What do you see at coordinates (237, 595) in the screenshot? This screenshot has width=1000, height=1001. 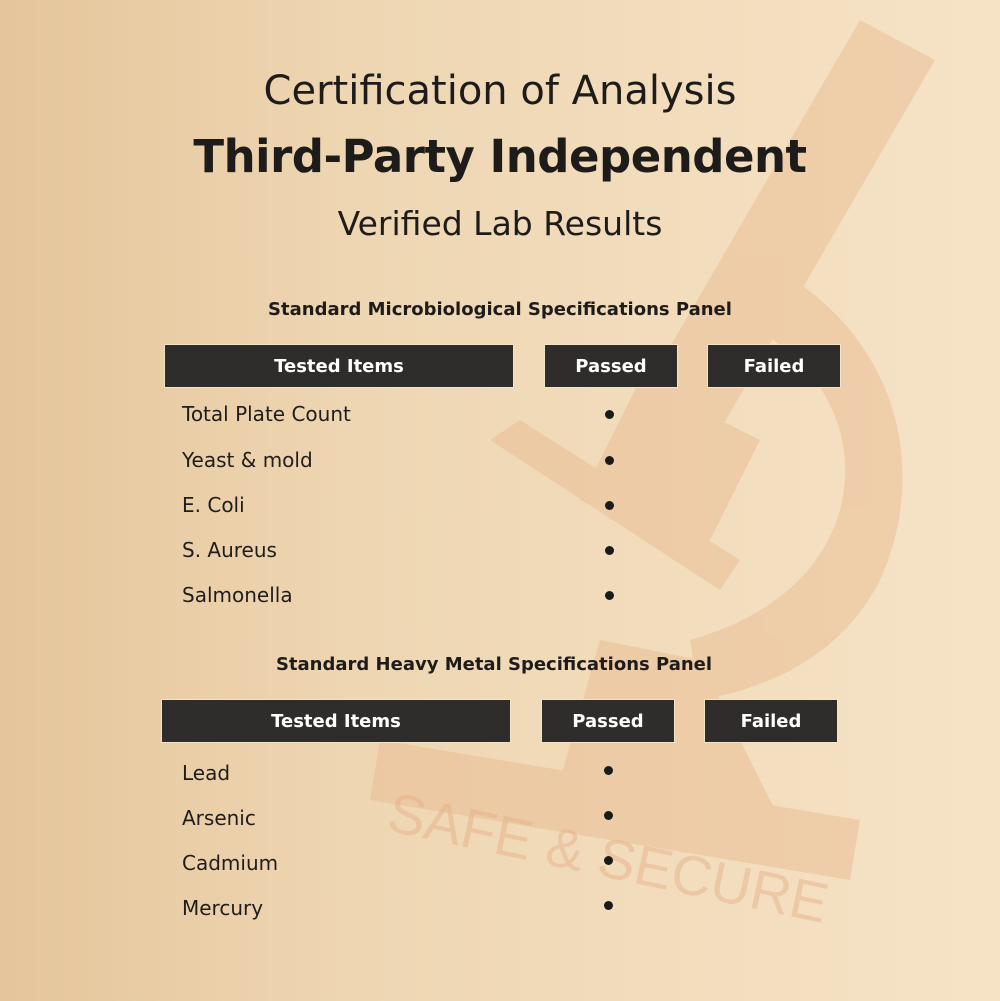 I see `tested-item: Salmonella` at bounding box center [237, 595].